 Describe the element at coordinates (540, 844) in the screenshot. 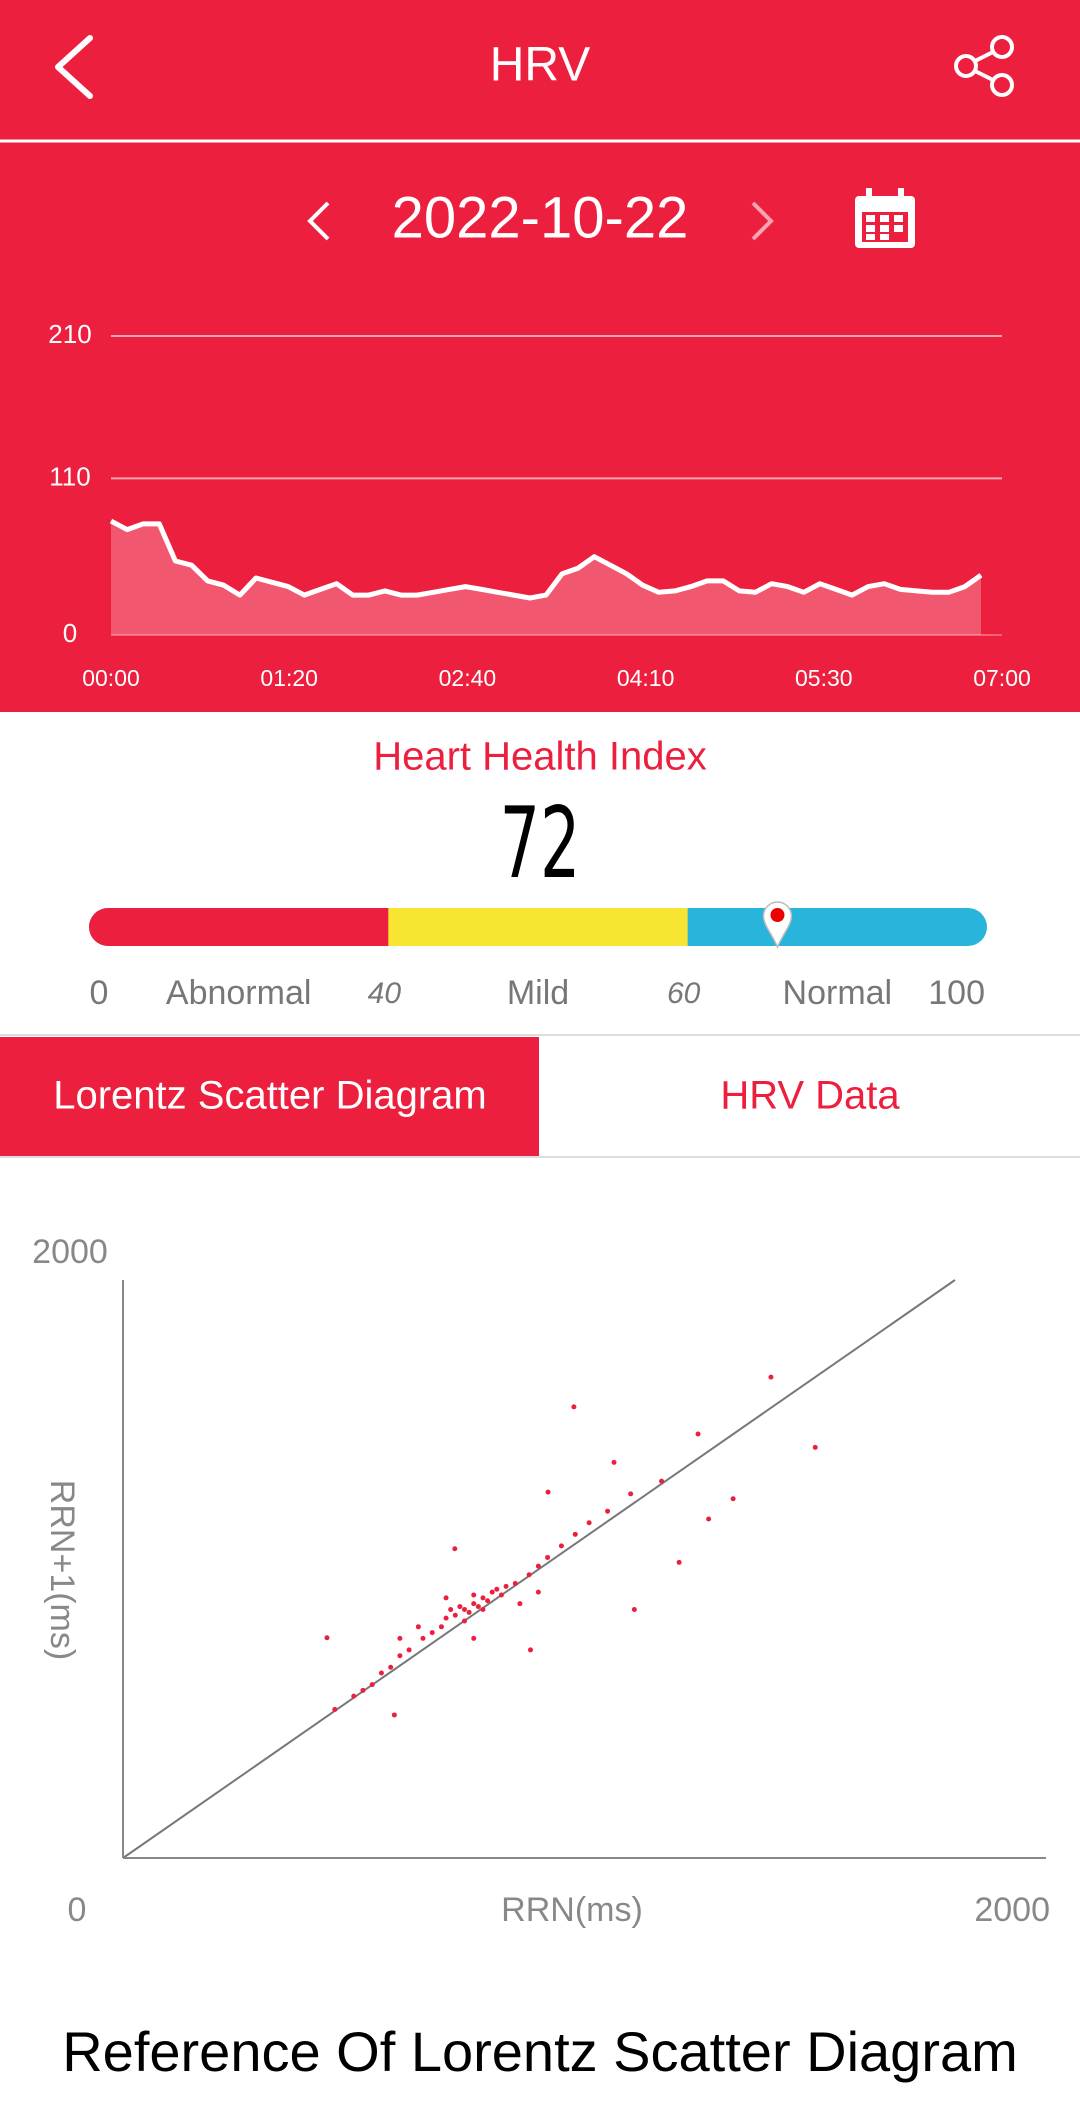

I see `index-value: 72` at that location.